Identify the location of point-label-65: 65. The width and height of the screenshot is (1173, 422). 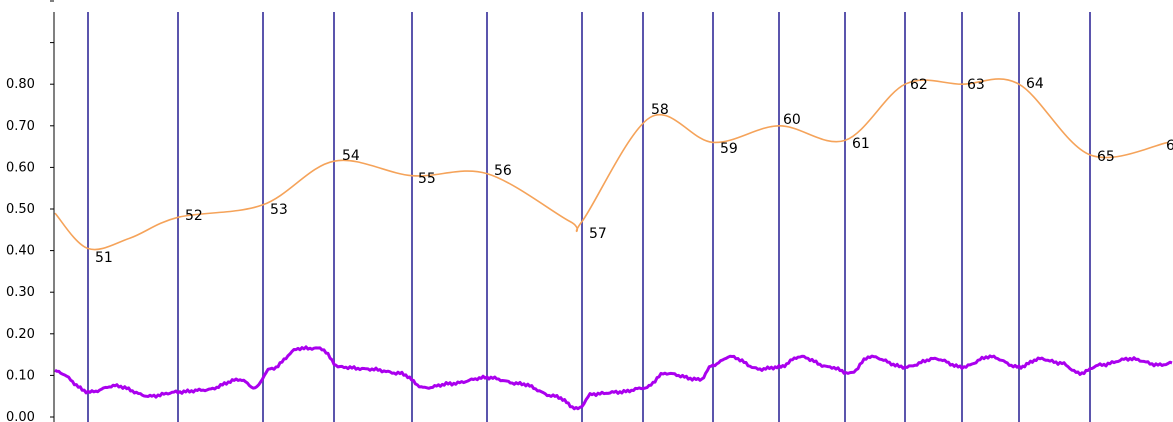
(1106, 157).